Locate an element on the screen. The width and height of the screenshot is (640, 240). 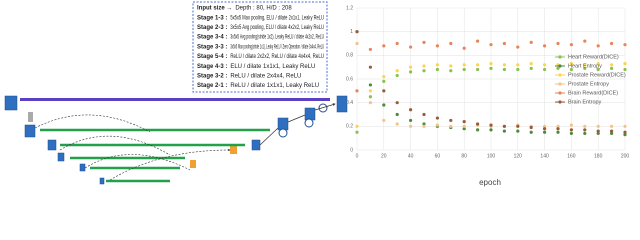
y-tick-label: 0.2 is located at coordinates (349, 127).